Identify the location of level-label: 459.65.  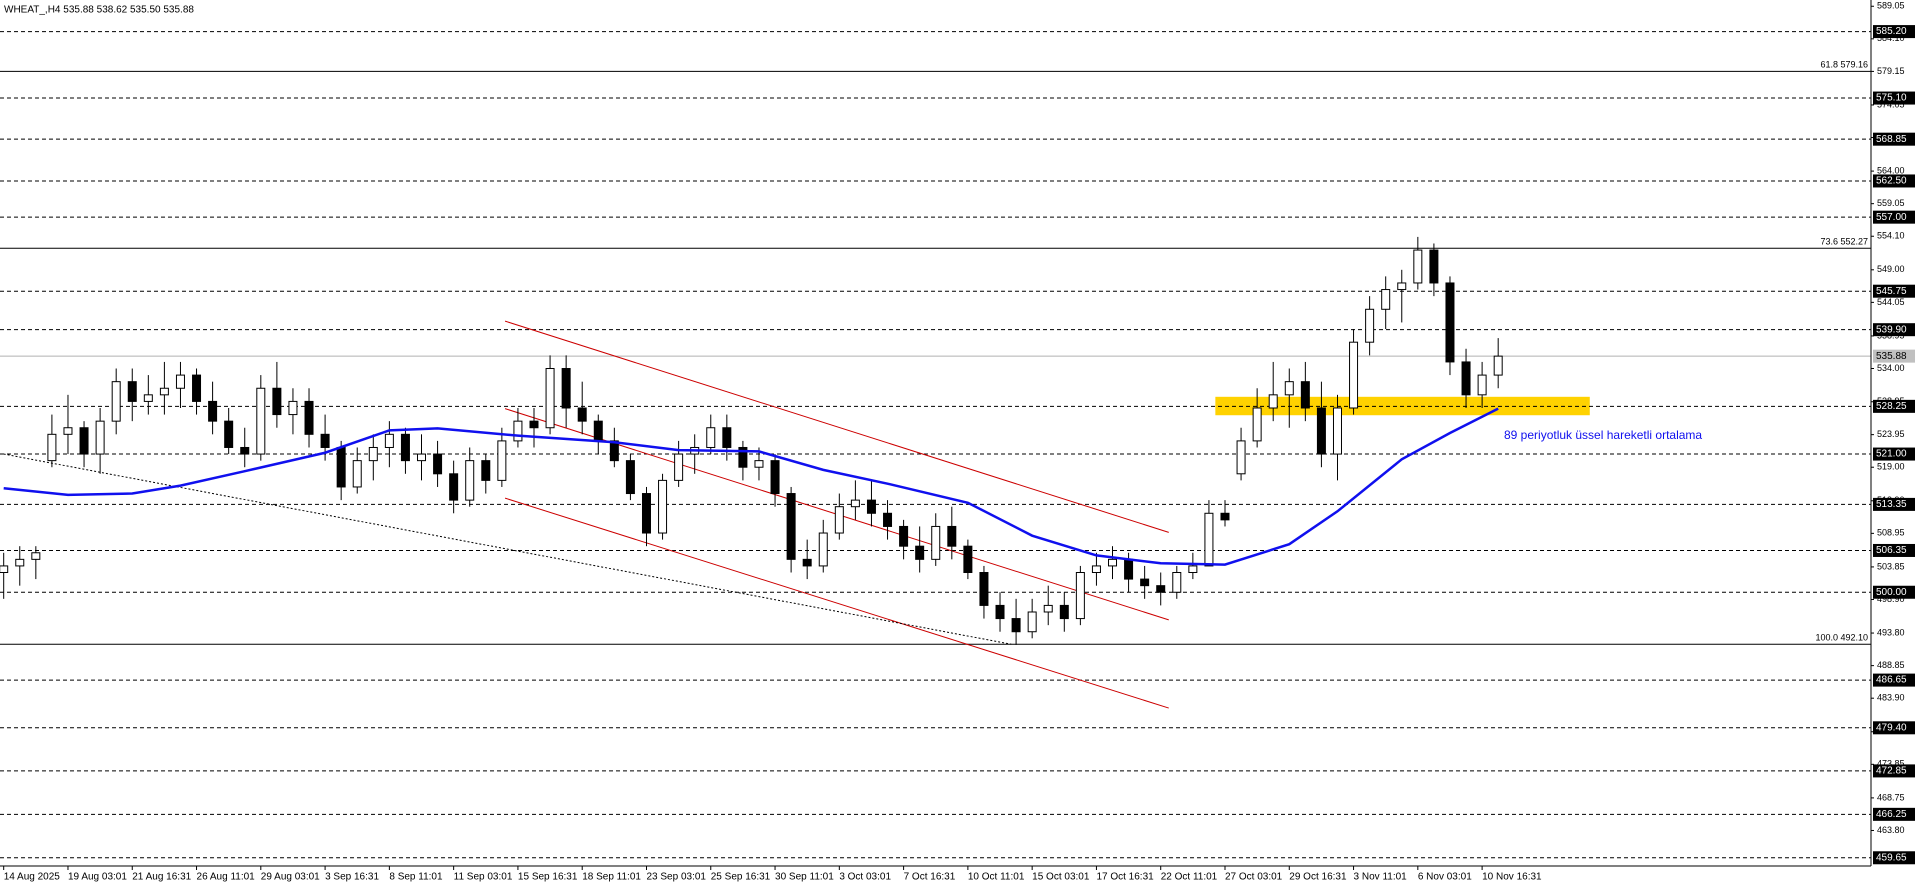
(1891, 857).